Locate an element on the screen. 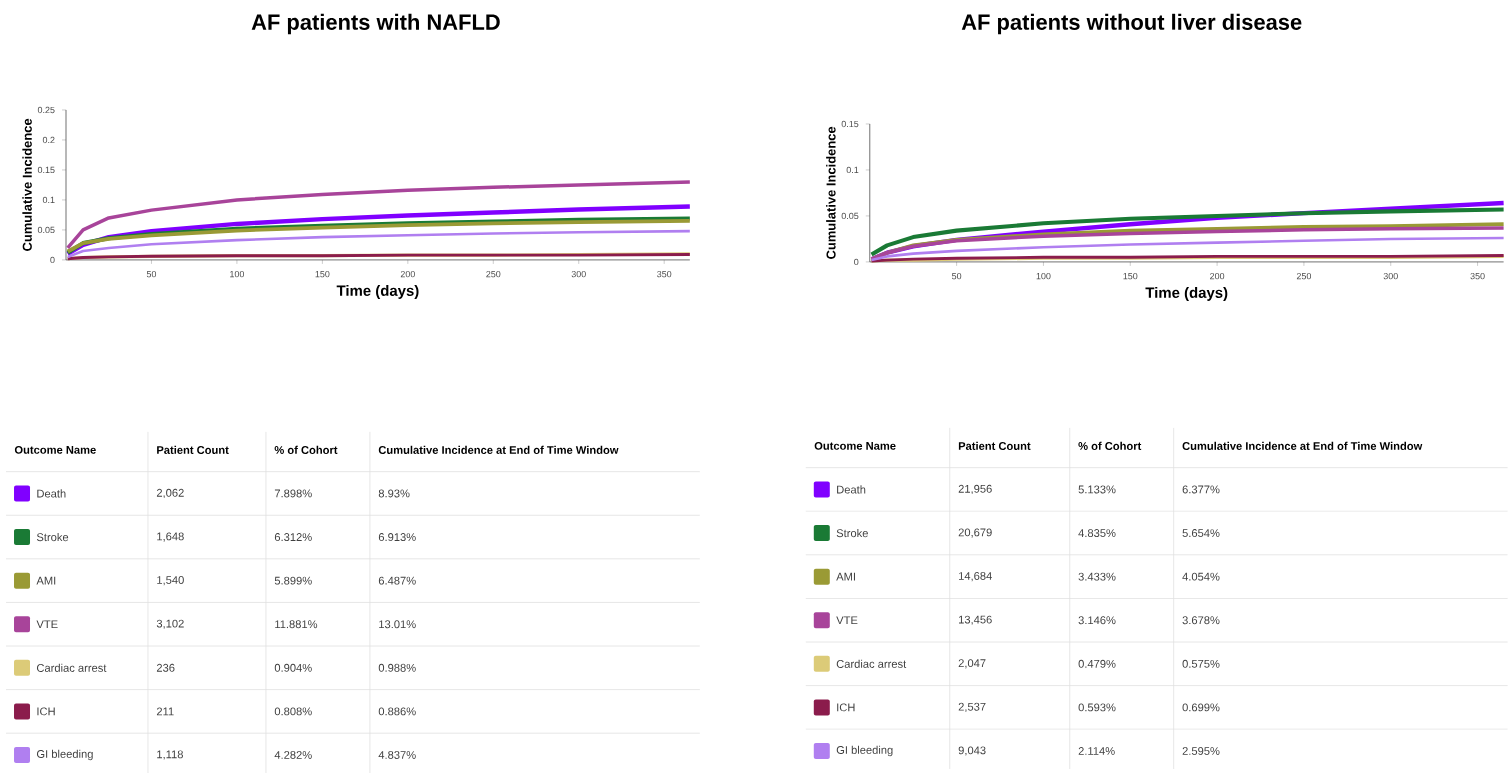 This screenshot has width=1508, height=778. line-series is located at coordinates (378, 215).